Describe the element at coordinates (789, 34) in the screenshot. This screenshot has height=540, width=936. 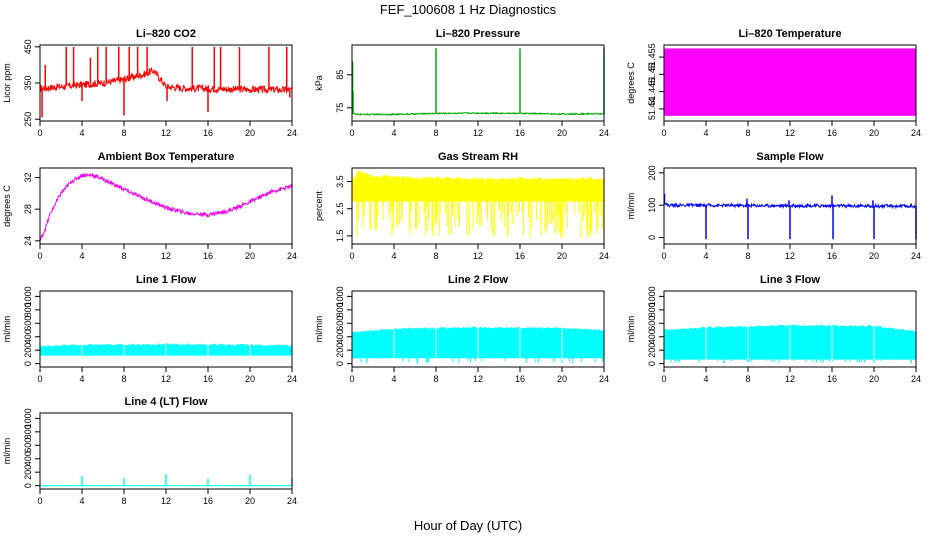
I see `panel-title: Li–820 Temperature` at that location.